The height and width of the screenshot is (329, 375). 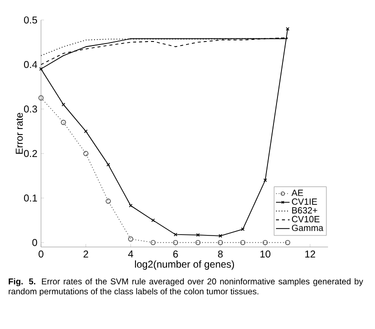 What do you see at coordinates (175, 254) in the screenshot?
I see `x-tick-label: 6` at bounding box center [175, 254].